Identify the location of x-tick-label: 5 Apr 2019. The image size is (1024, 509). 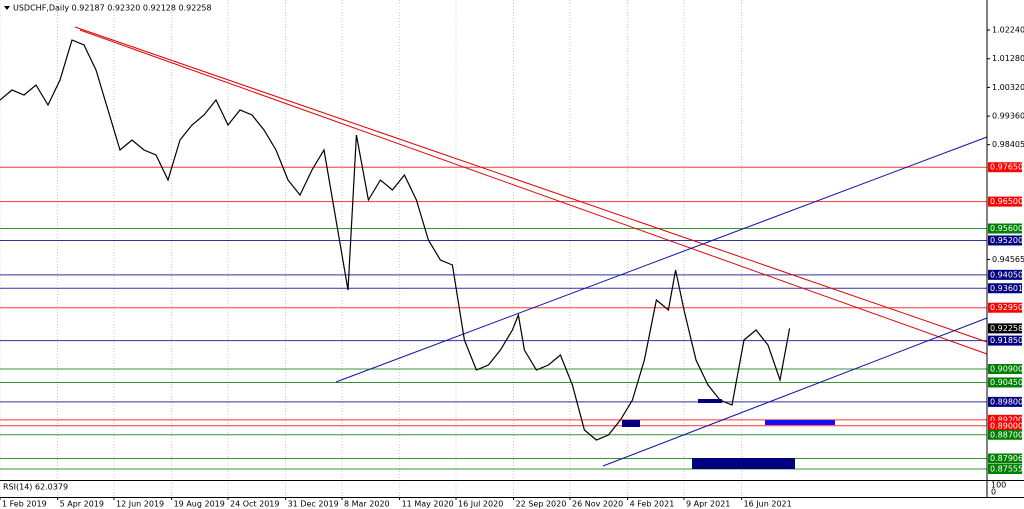
(82, 504).